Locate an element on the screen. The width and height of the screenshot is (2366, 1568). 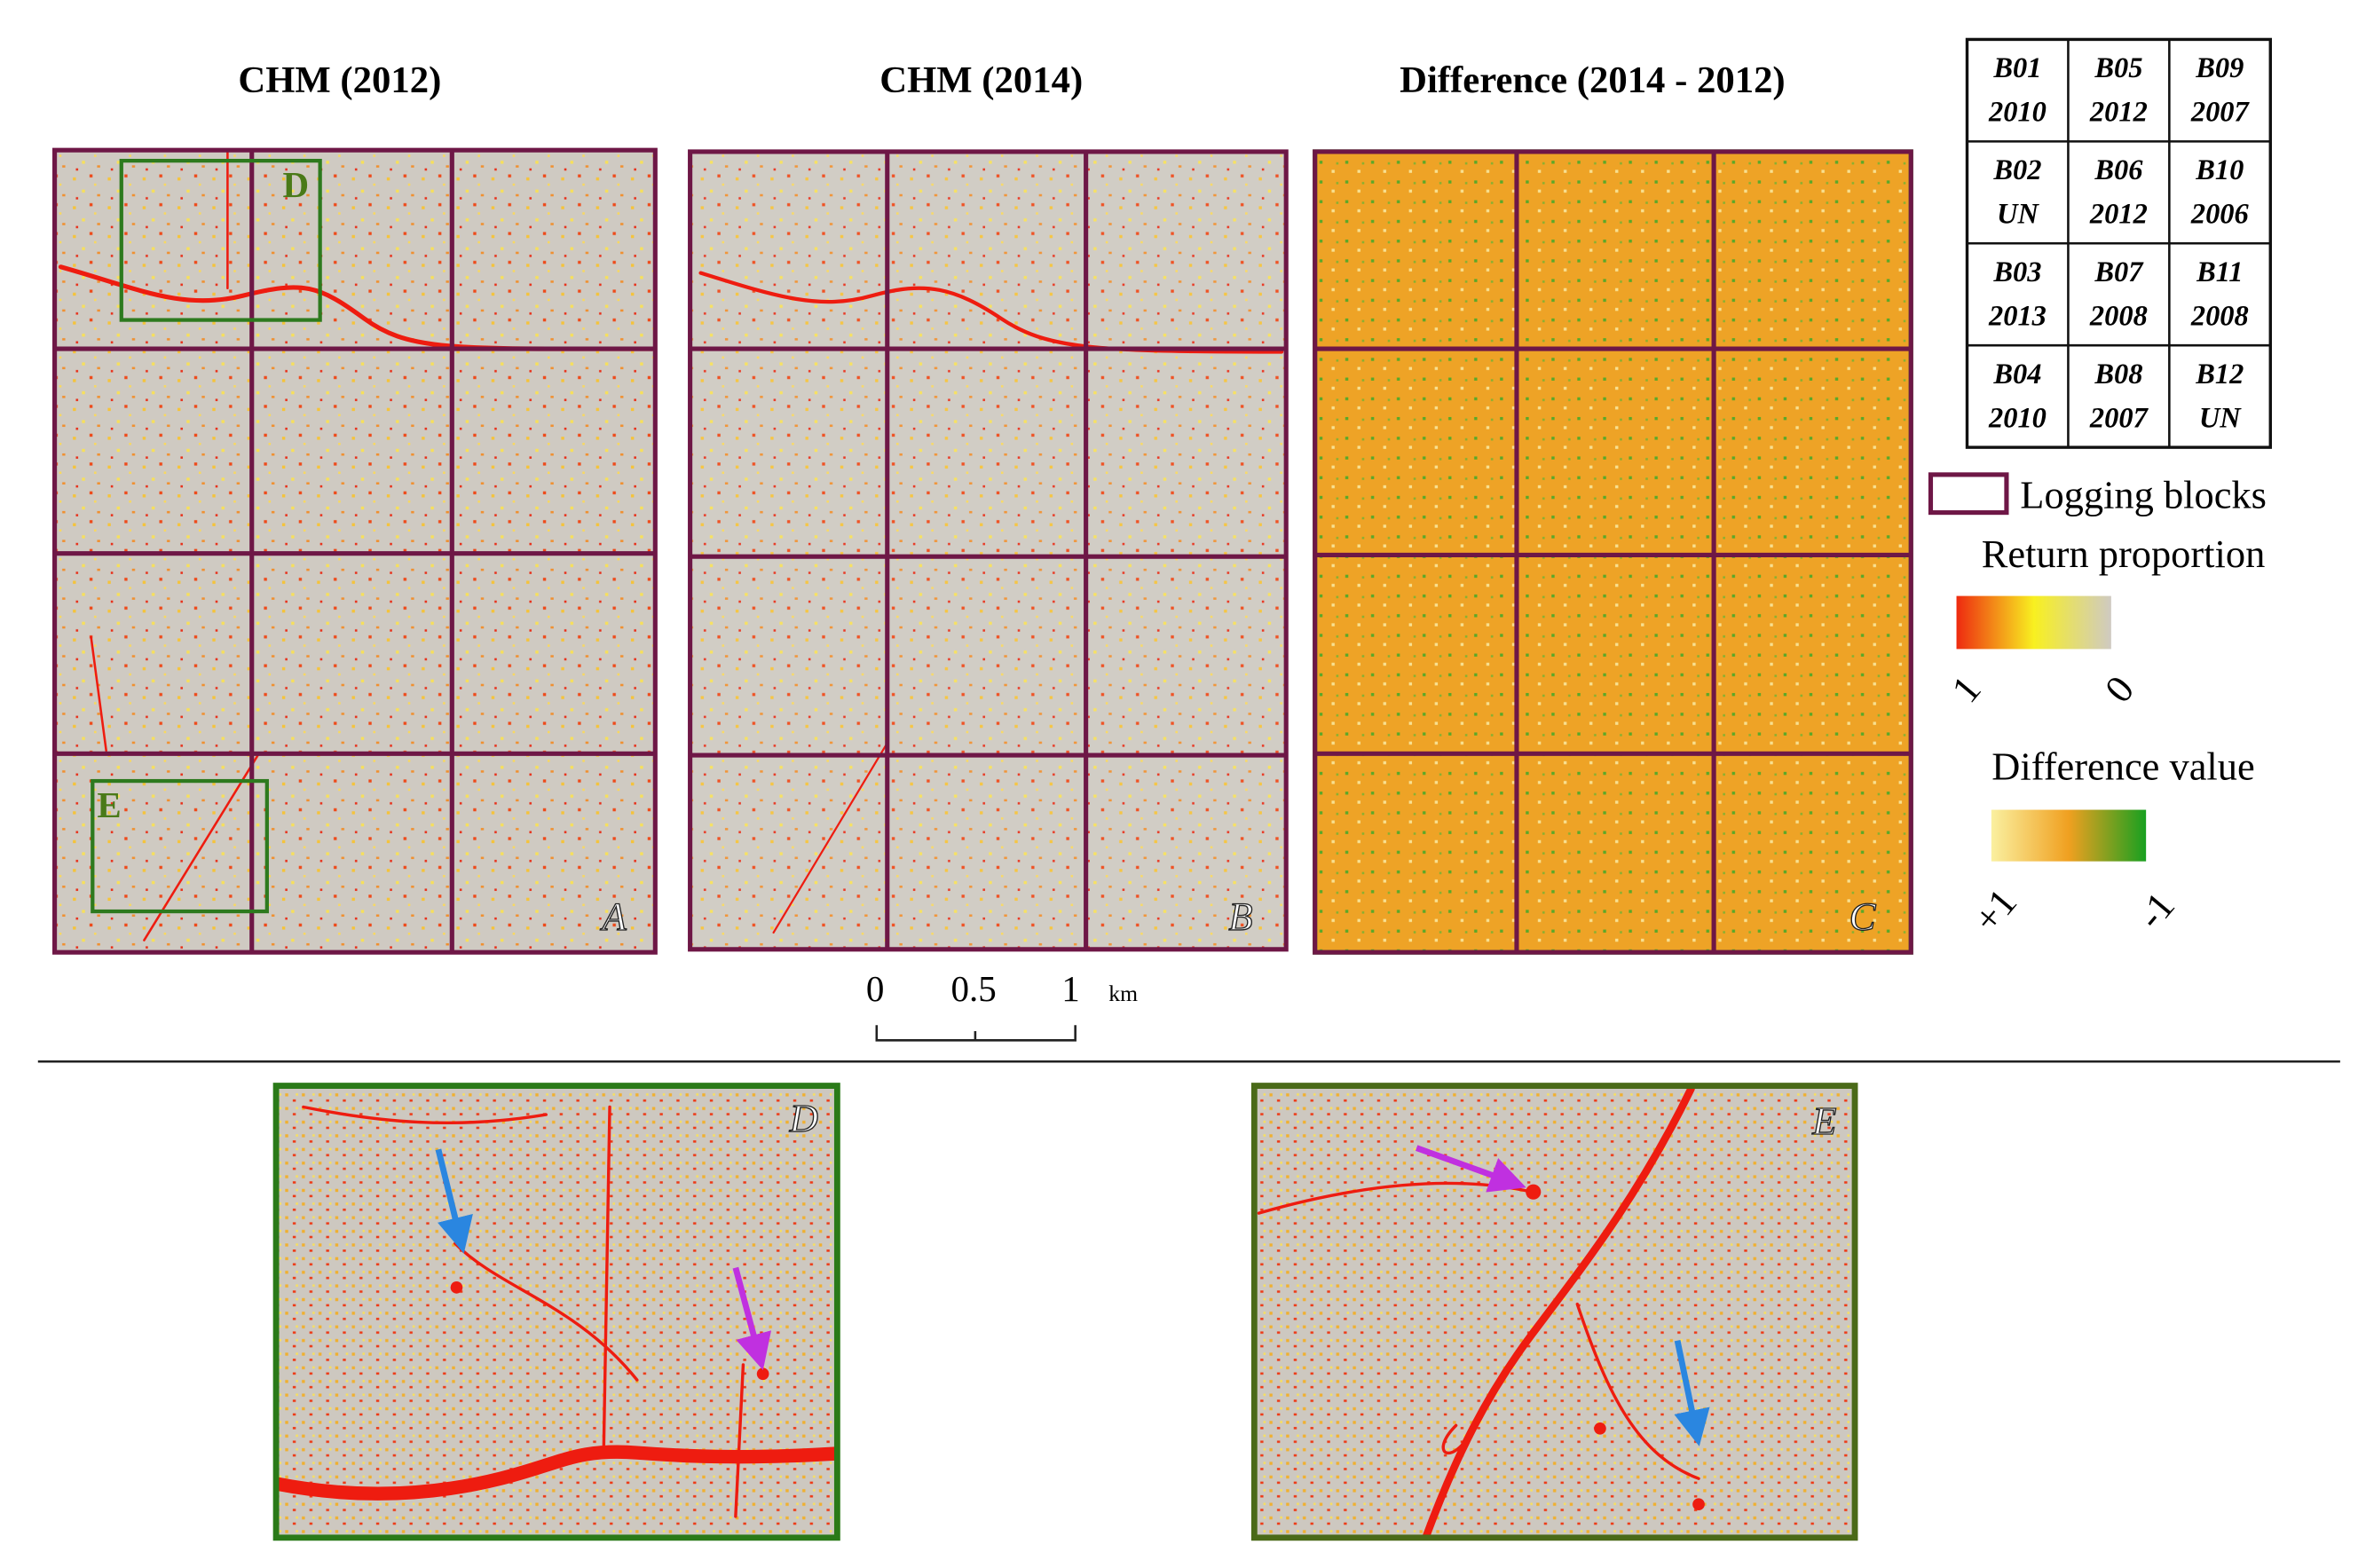
block-id: B12 is located at coordinates (2219, 374).